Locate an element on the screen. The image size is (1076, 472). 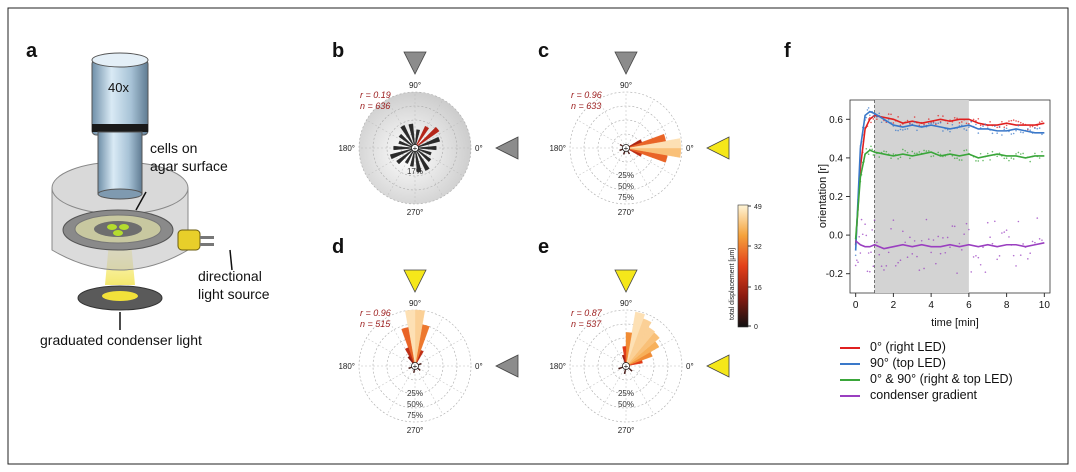
panel-letter-a: a is located at coordinates (32, 51).